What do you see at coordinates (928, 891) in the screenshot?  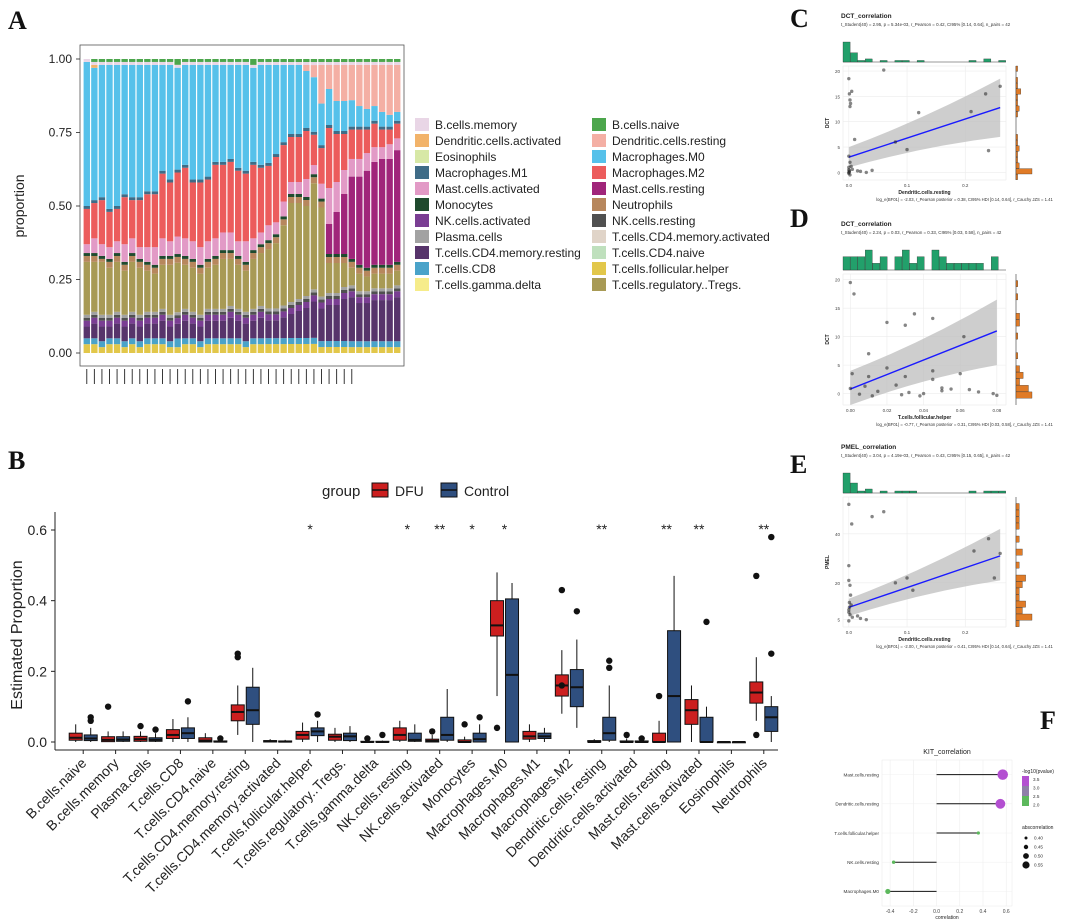 I see `lollipop-item: Macrophages.M0` at bounding box center [928, 891].